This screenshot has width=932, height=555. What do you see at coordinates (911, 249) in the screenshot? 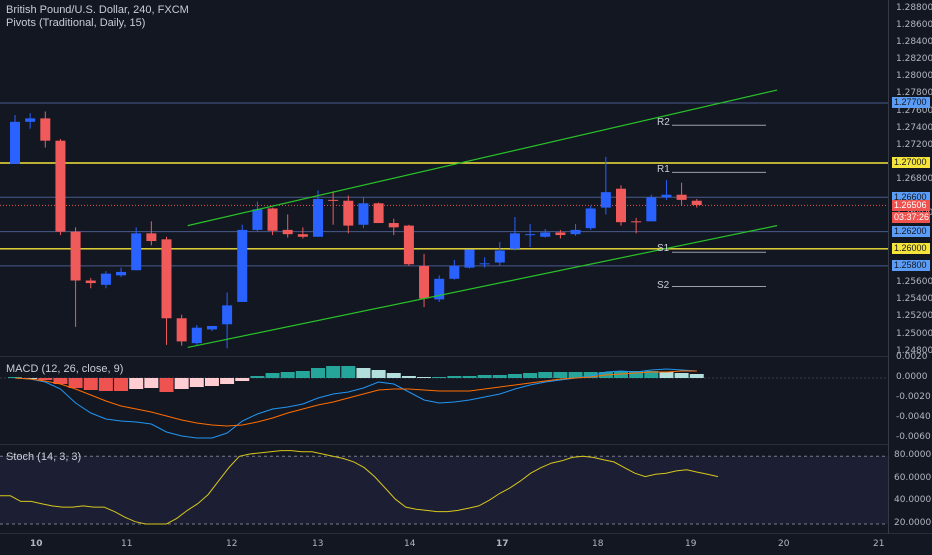
I see `price-axis-tag: 1.26000` at bounding box center [911, 249].